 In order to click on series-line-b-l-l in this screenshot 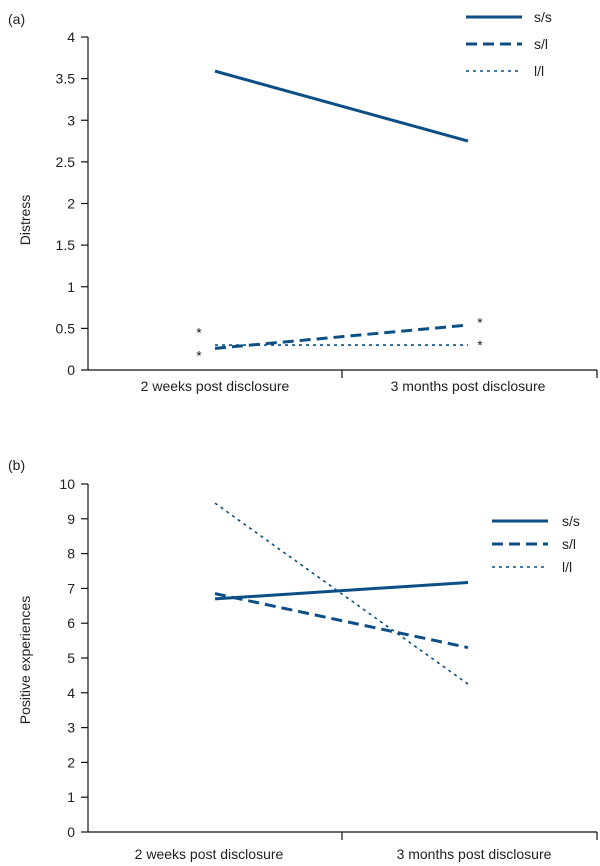, I will do `click(341, 593)`.